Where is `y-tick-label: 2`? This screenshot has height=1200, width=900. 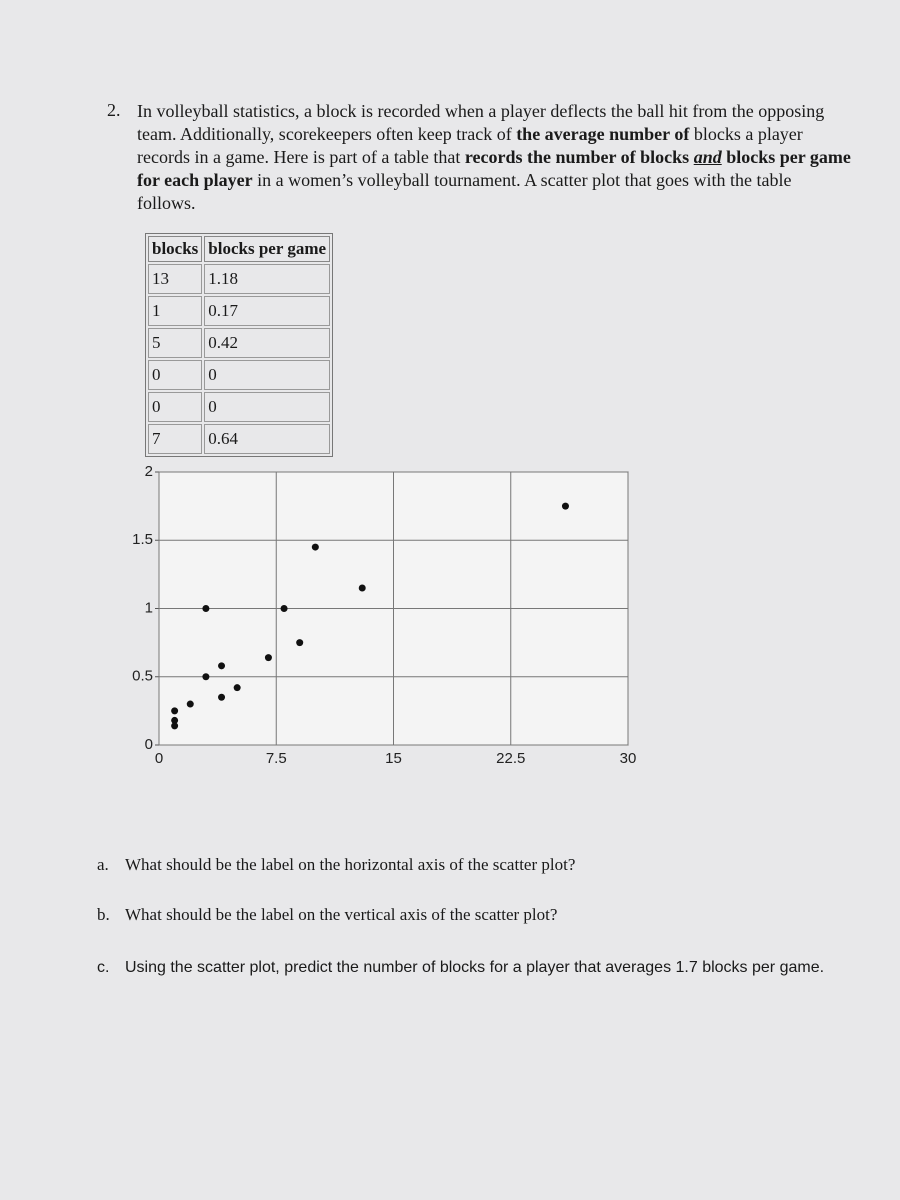 y-tick-label: 2 is located at coordinates (149, 471).